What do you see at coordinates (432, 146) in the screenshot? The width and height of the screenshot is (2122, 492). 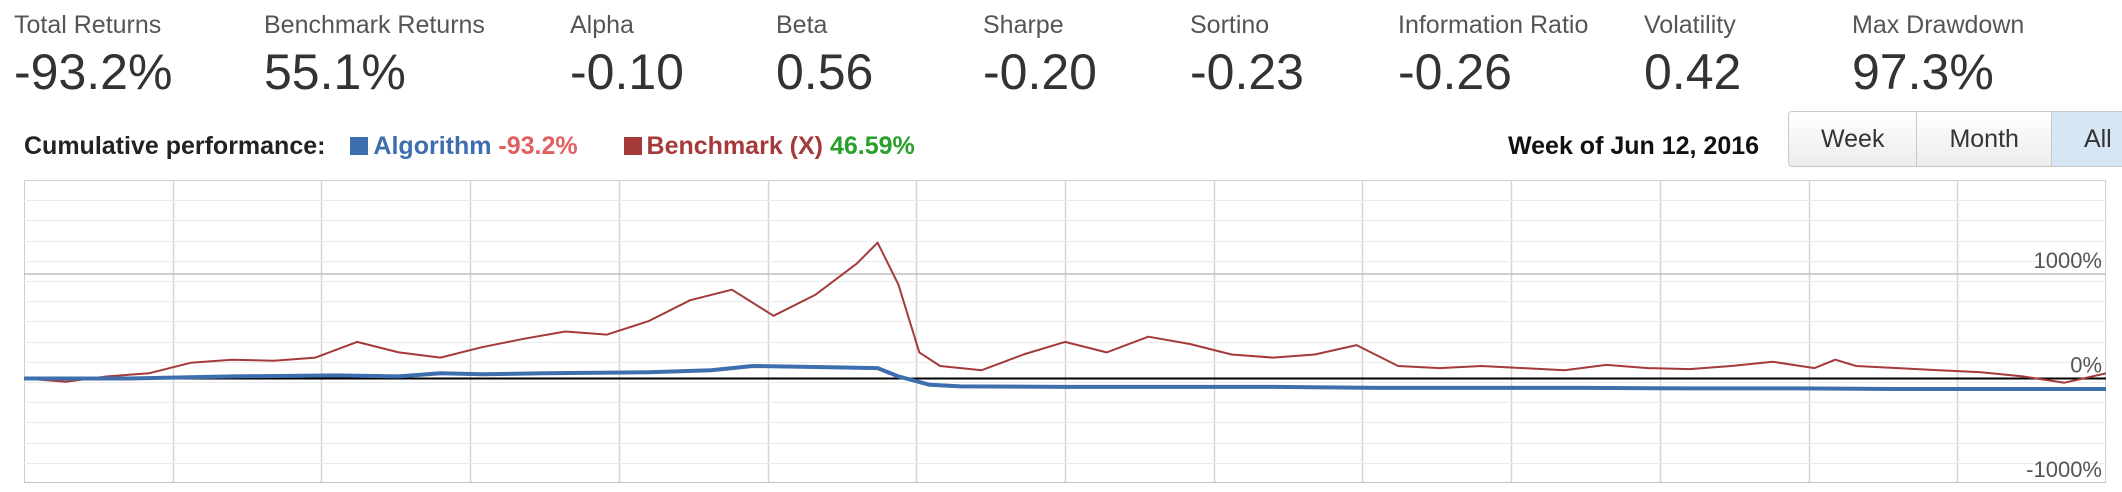 I see `algorithm-legend-label: Algorithm` at bounding box center [432, 146].